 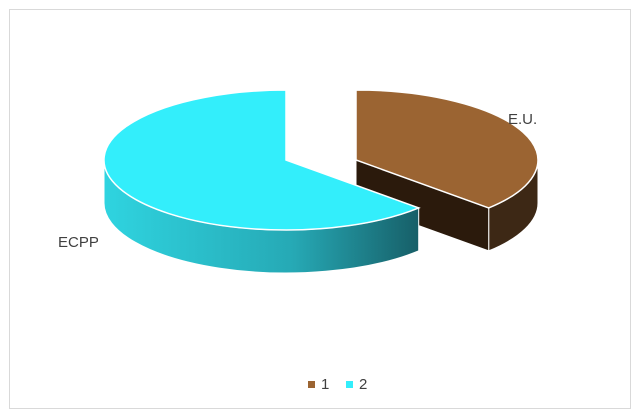 I want to click on legend: 1 2, so click(x=337, y=384).